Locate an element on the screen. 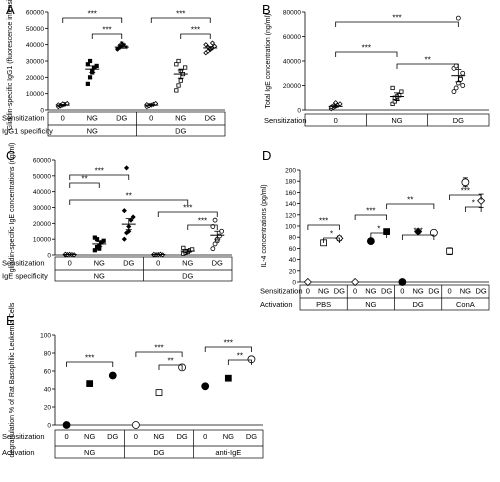 The height and width of the screenshot is (482, 500). y-tick-label: 120 is located at coordinates (290, 215).